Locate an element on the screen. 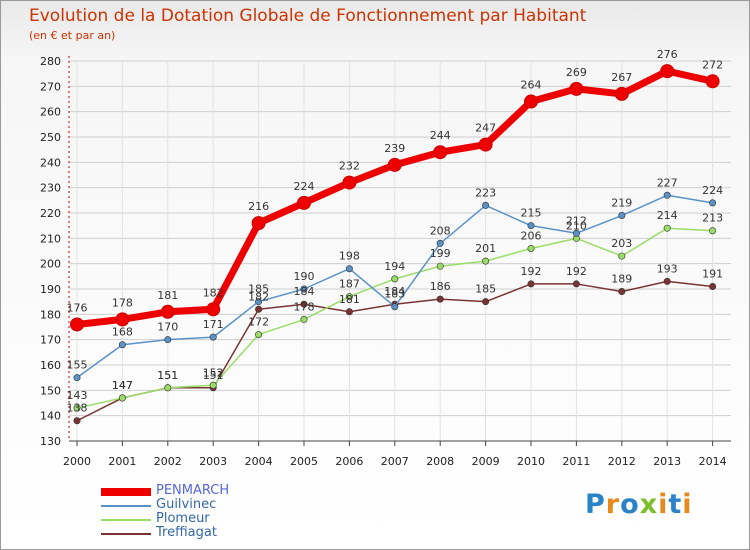  logo-letter: o is located at coordinates (630, 504).